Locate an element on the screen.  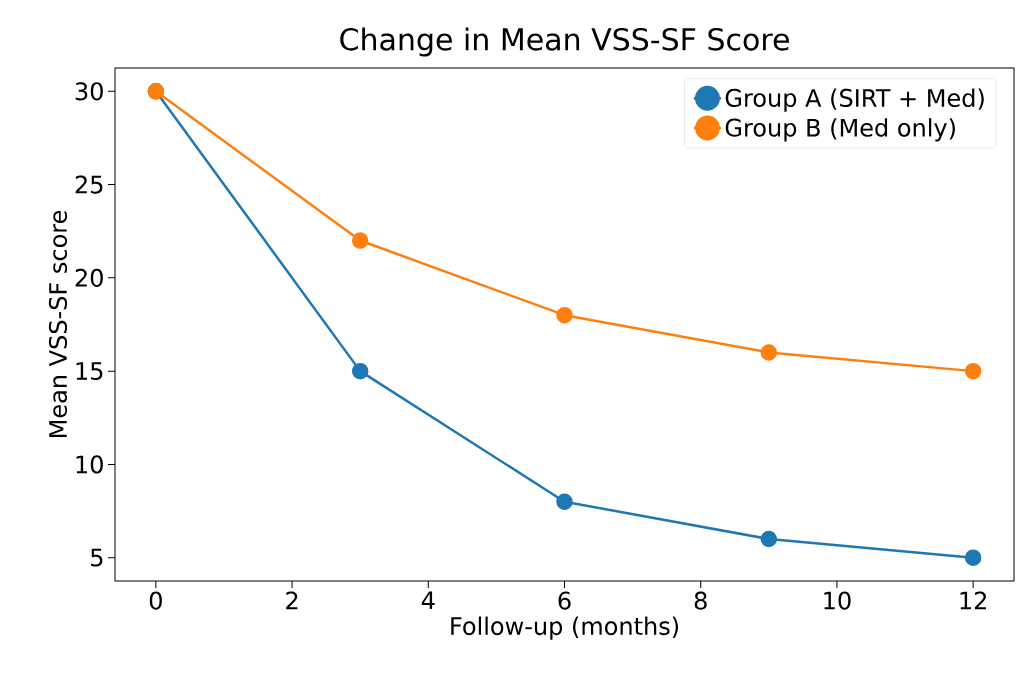
chart-title: Change in Mean VSS-SF Score is located at coordinates (564, 42).